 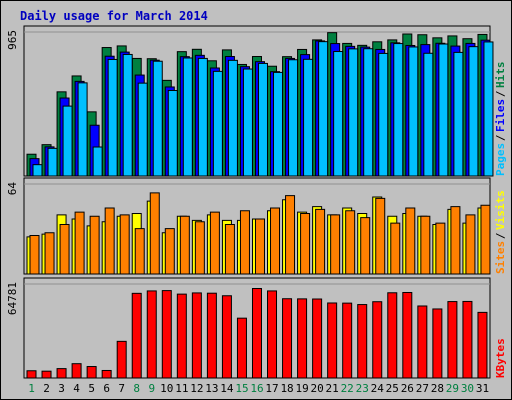 I want to click on legend-label-pages: Pages, so click(x=500, y=159).